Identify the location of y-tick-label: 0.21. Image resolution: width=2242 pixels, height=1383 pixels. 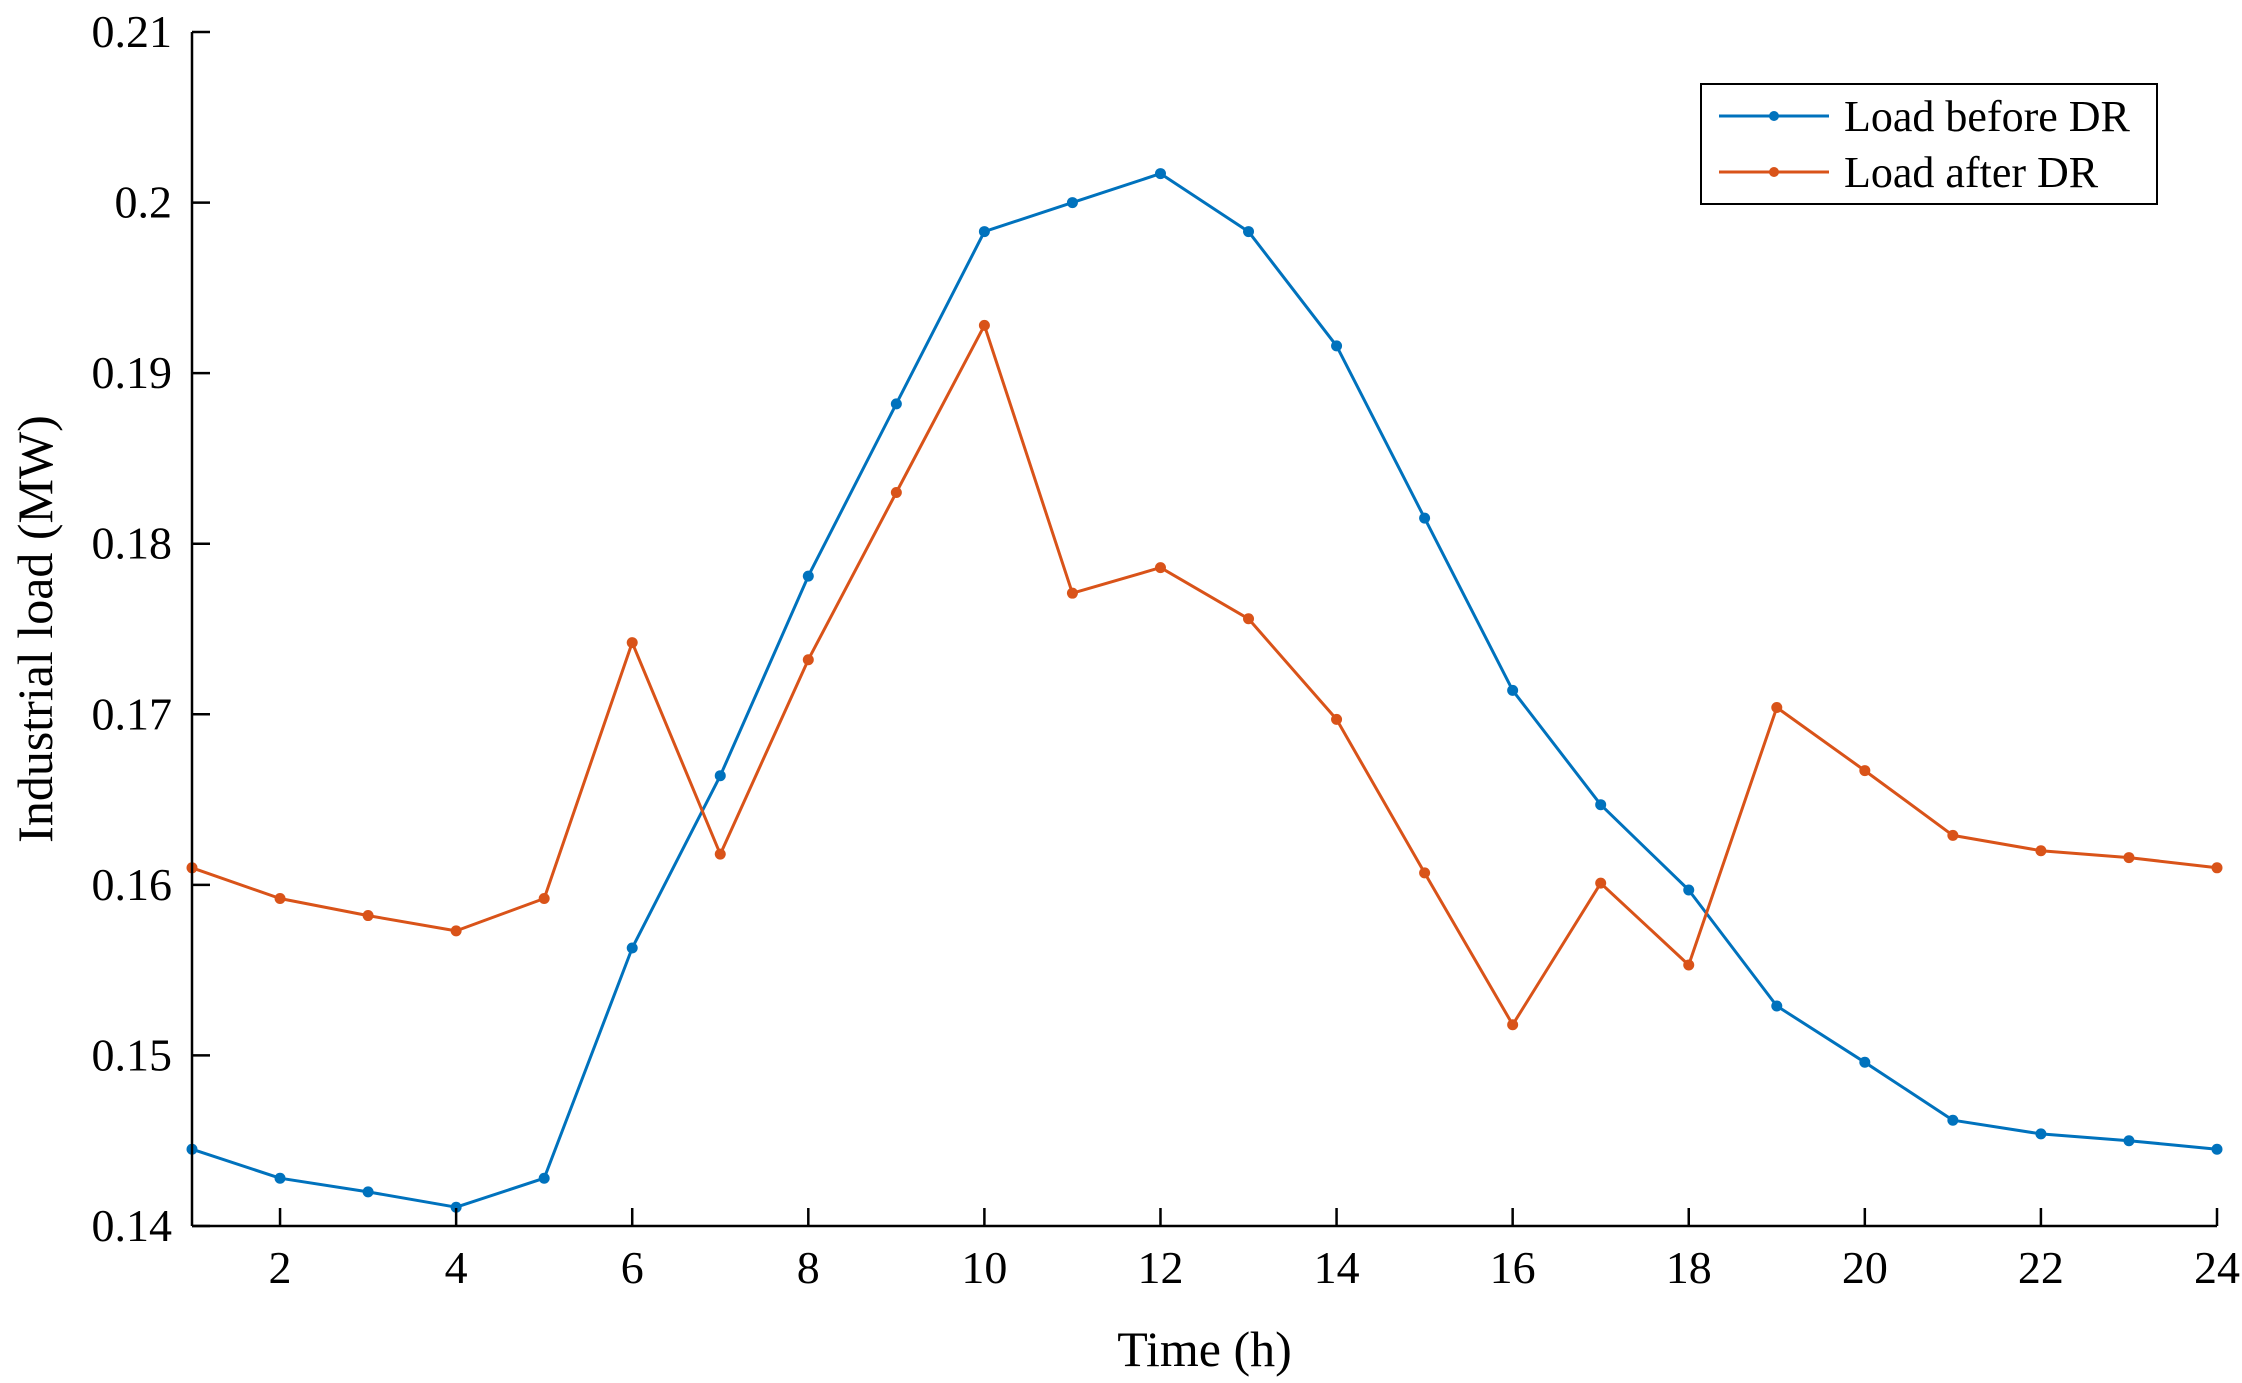
(132, 31).